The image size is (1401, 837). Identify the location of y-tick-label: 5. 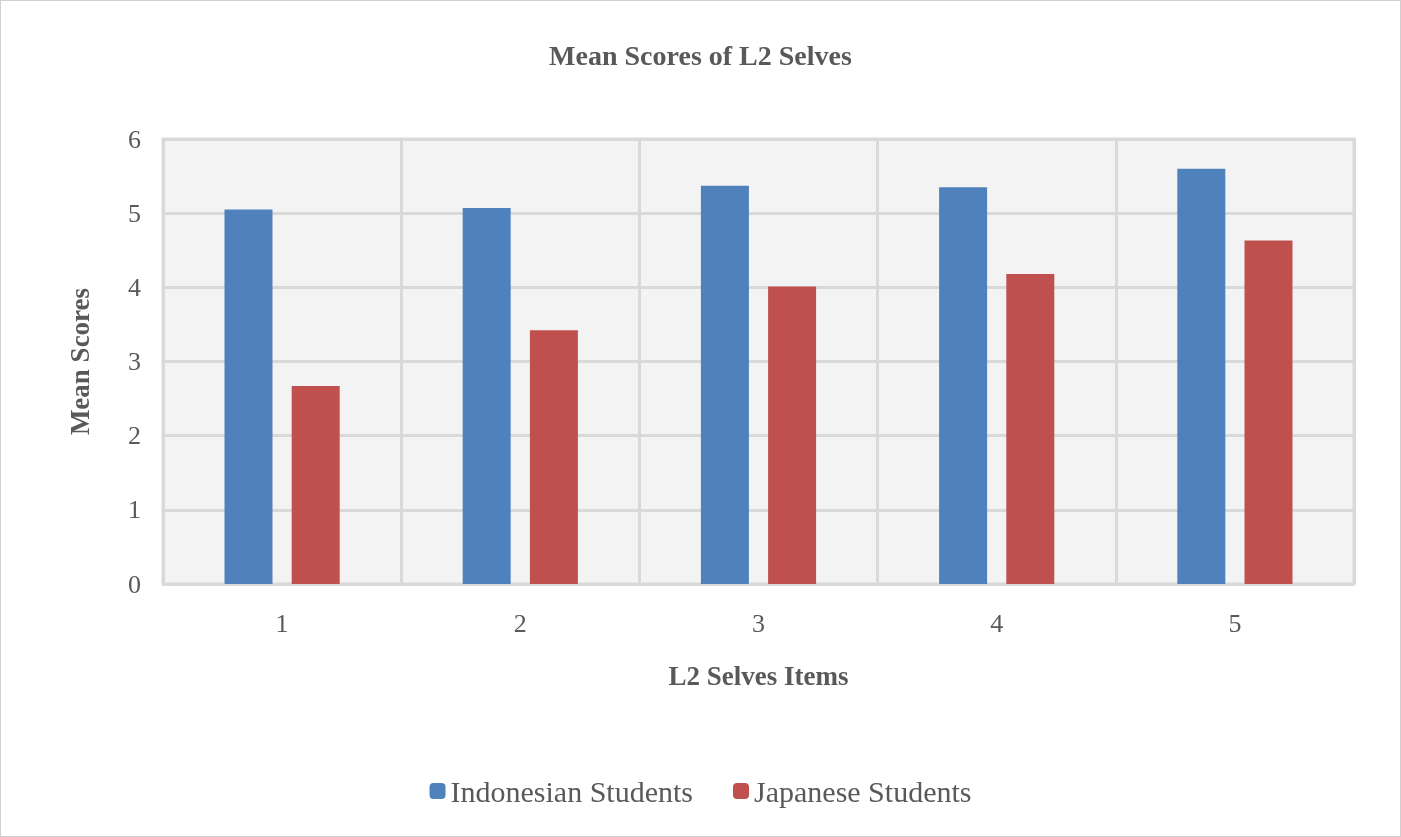
(134, 213).